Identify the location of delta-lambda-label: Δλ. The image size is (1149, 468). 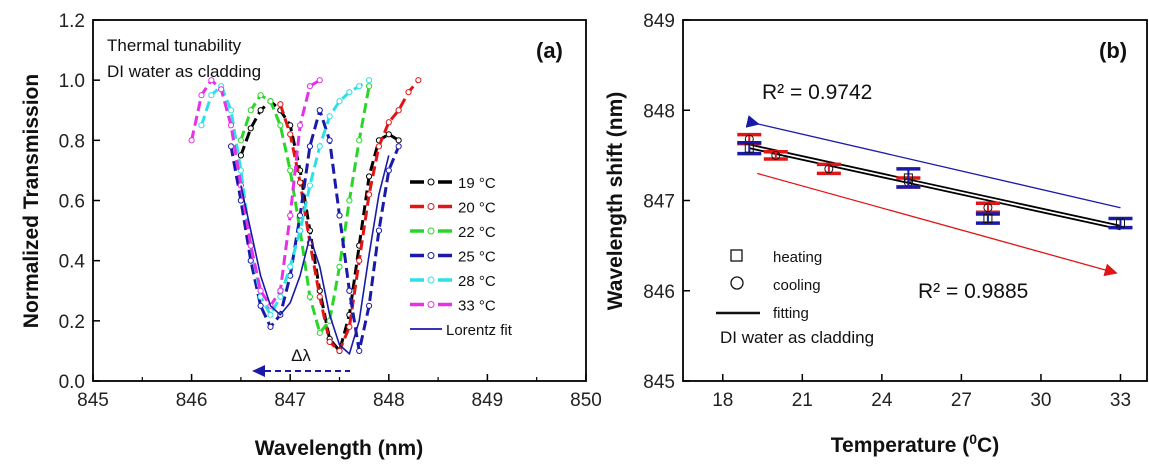
(301, 355).